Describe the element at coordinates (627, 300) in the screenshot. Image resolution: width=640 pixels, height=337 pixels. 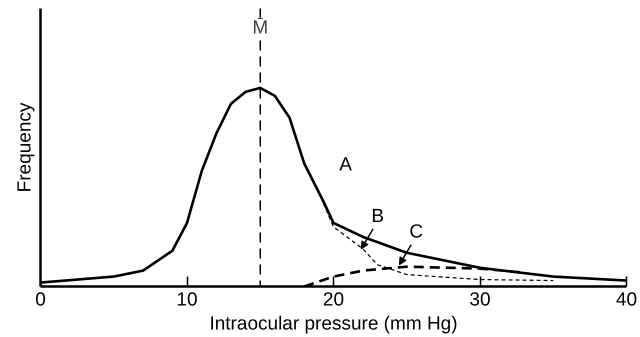
I see `x-tick-label: 40` at that location.